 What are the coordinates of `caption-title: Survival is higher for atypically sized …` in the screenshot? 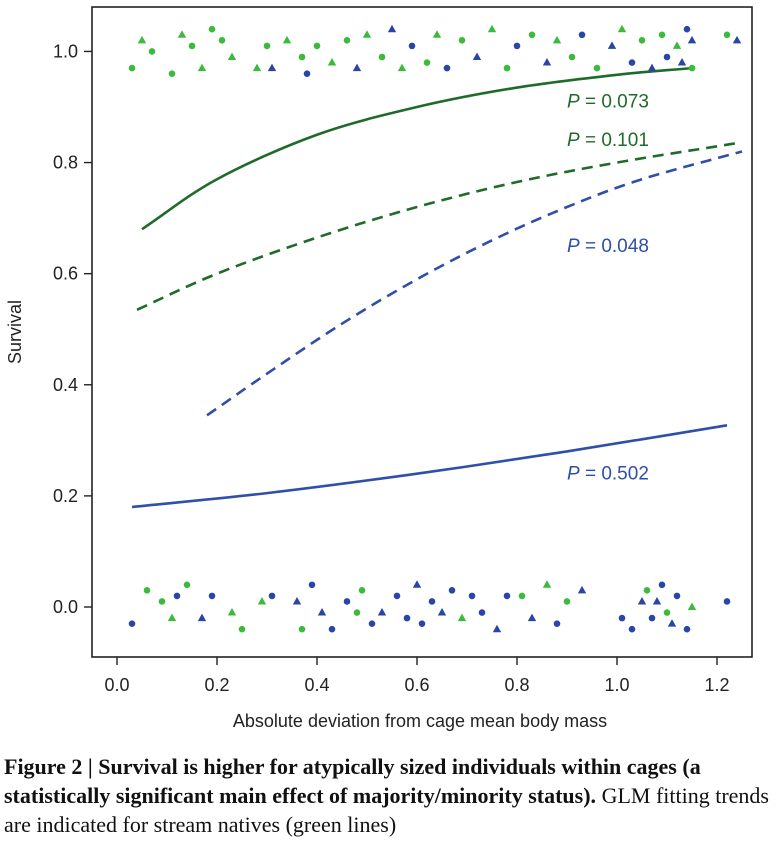 It's located at (352, 781).